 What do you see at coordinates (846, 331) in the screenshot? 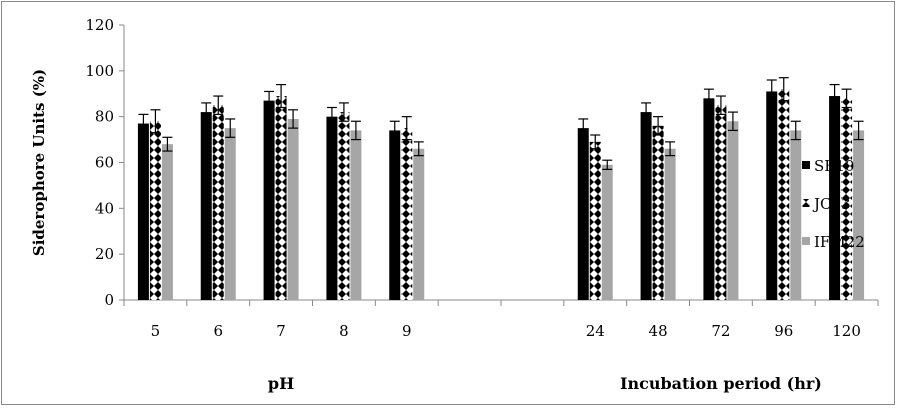
I see `x-tick-label: 120` at bounding box center [846, 331].